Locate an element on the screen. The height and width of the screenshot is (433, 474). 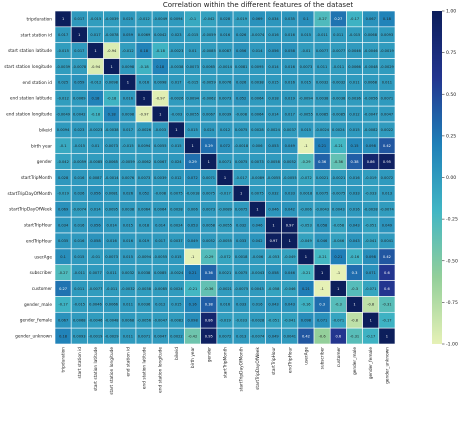
cell-value-label: 0.006 is located at coordinates (257, 146).